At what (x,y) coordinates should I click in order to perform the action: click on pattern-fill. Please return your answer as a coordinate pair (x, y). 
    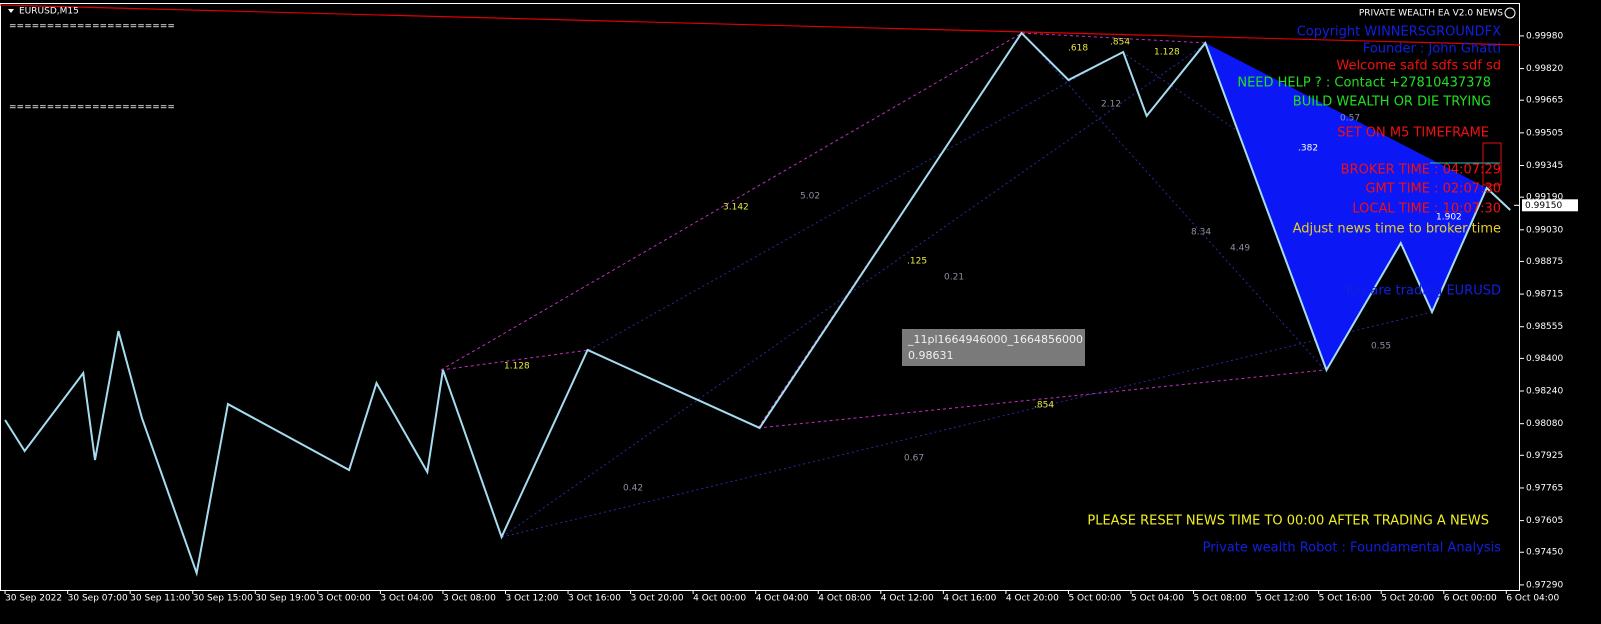
    Looking at the image, I should click on (1346, 207).